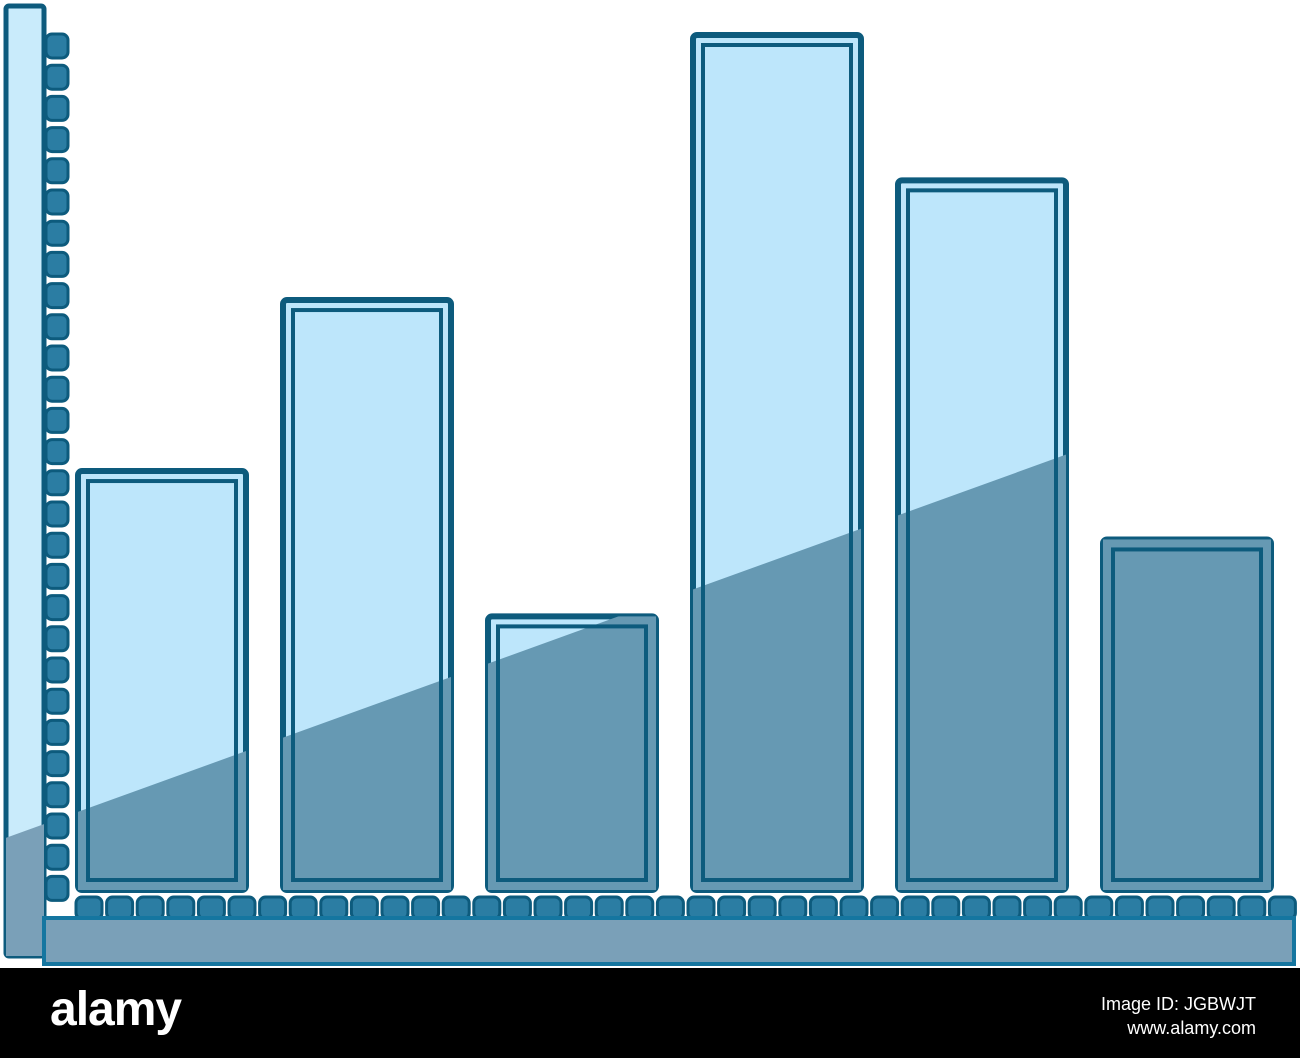 This screenshot has width=1300, height=1058. I want to click on x-axis, so click(669, 941).